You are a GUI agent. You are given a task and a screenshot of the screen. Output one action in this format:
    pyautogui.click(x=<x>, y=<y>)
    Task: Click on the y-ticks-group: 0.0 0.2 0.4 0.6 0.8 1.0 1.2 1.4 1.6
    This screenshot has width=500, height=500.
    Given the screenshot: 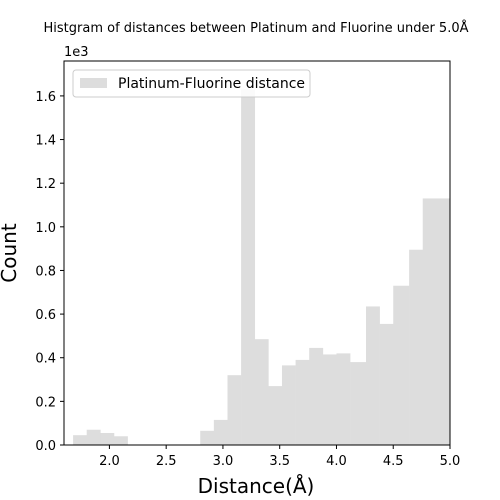 What is the action you would take?
    pyautogui.click(x=49, y=272)
    